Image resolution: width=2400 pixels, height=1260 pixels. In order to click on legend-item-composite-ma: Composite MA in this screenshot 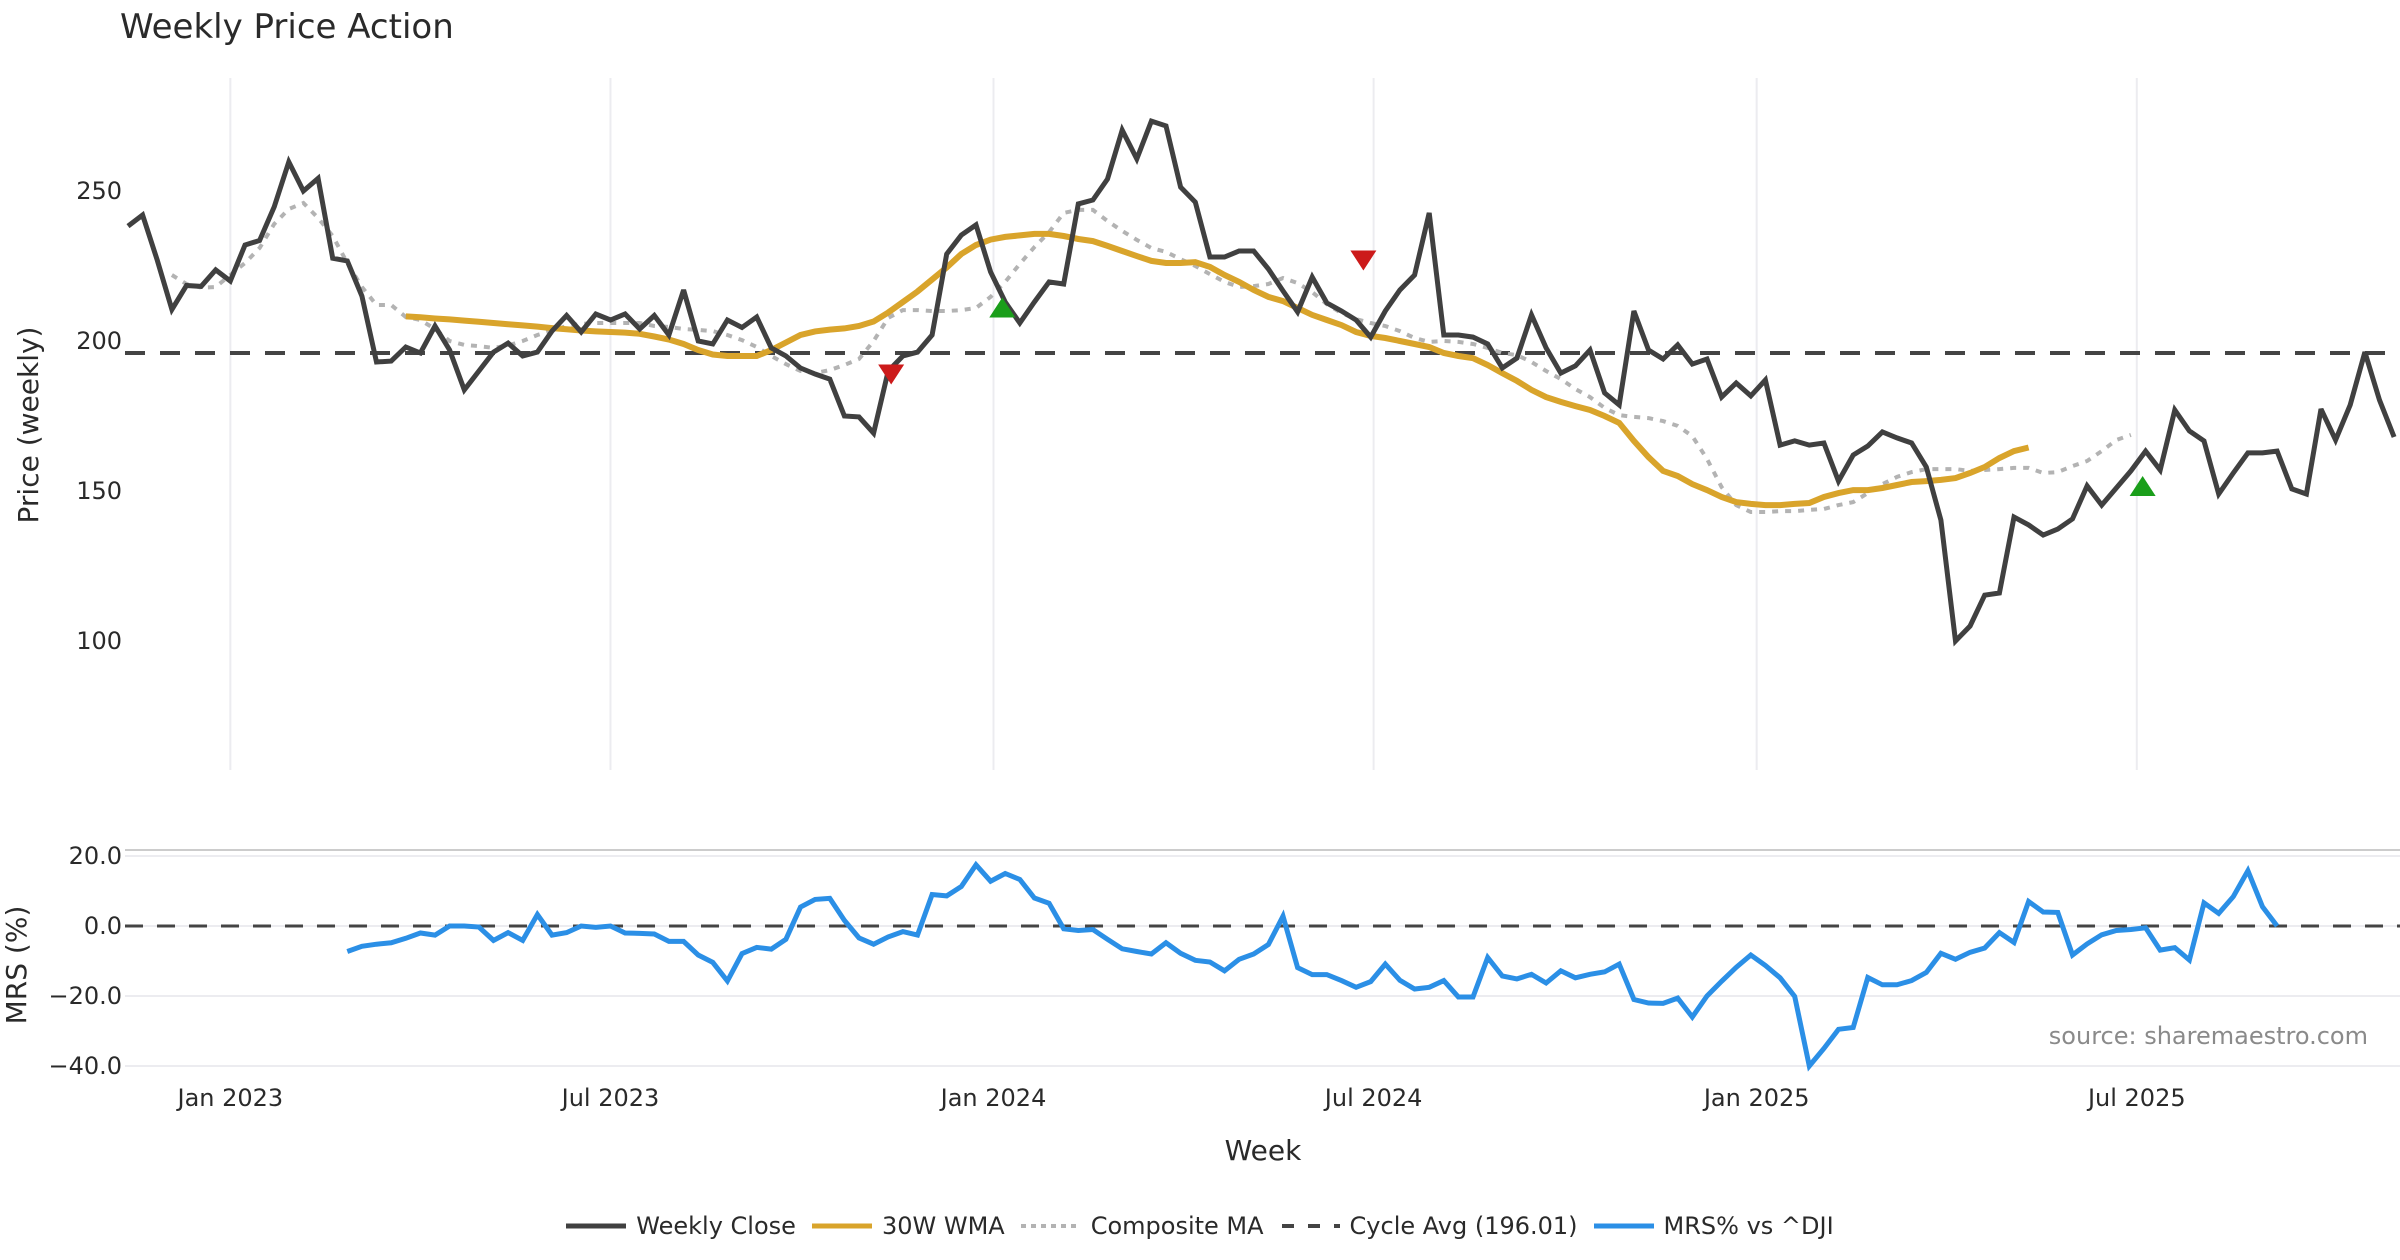, I will do `click(1142, 1226)`.